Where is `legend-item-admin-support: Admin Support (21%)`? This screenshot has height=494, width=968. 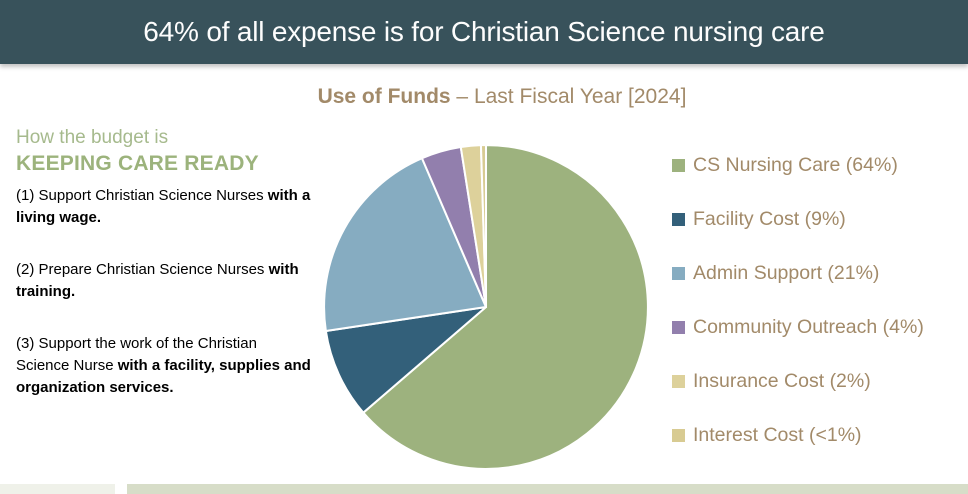
legend-item-admin-support: Admin Support (21%) is located at coordinates (798, 273).